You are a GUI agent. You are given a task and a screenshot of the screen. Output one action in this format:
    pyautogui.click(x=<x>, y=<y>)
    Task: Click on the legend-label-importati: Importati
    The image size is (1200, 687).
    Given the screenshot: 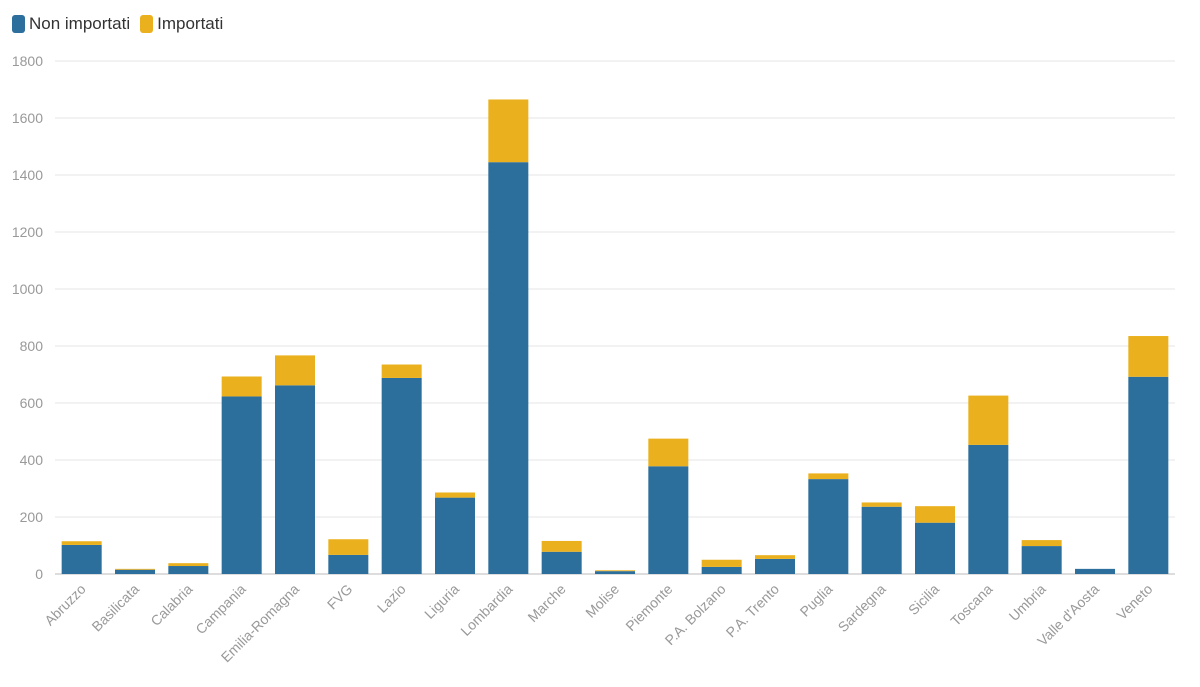 What is the action you would take?
    pyautogui.click(x=190, y=23)
    